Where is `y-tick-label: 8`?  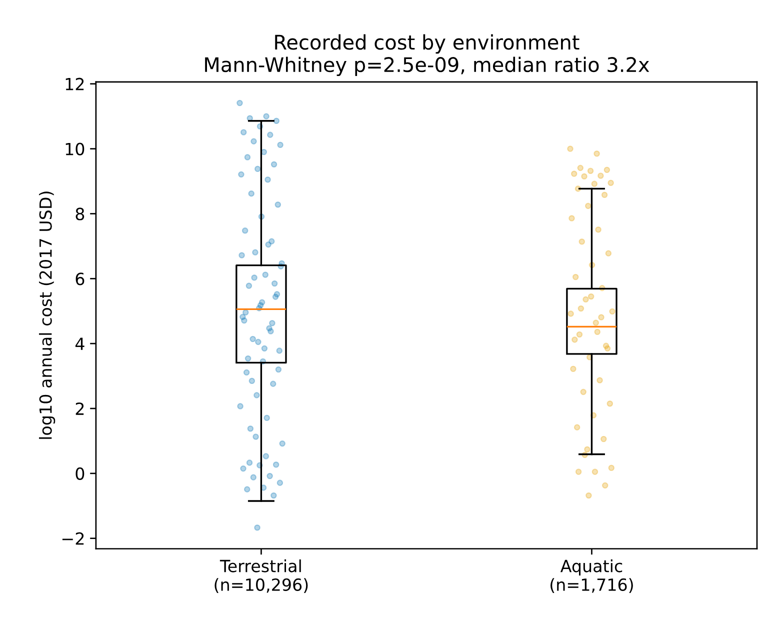
y-tick-label: 8 is located at coordinates (80, 214).